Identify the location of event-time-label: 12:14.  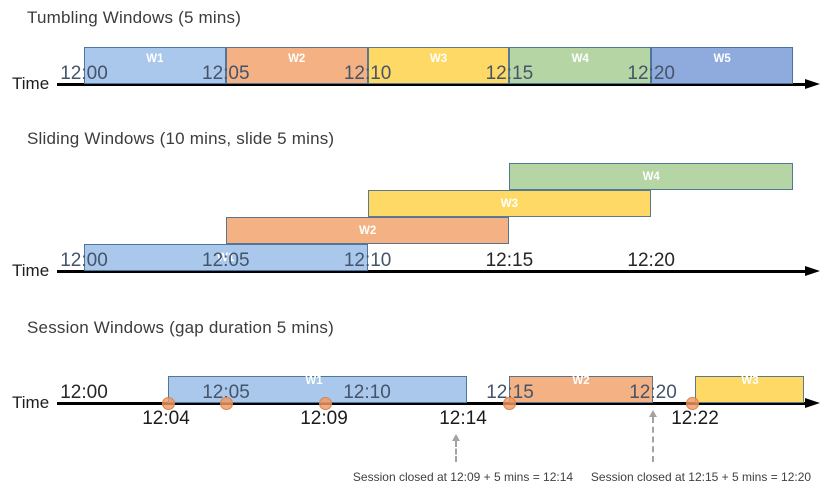
(463, 418).